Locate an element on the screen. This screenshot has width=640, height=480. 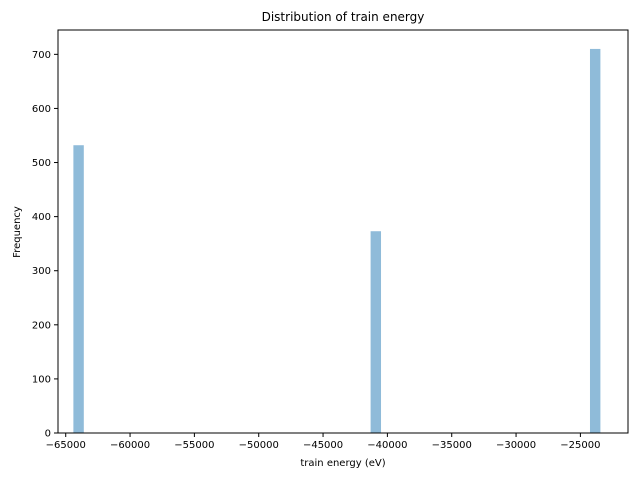
y-tick-label: 0 is located at coordinates (48, 434).